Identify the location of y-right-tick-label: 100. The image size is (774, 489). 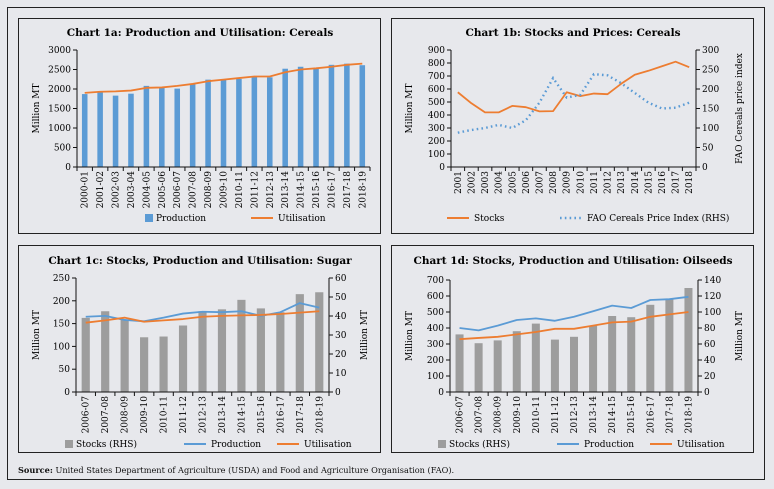
(712, 313).